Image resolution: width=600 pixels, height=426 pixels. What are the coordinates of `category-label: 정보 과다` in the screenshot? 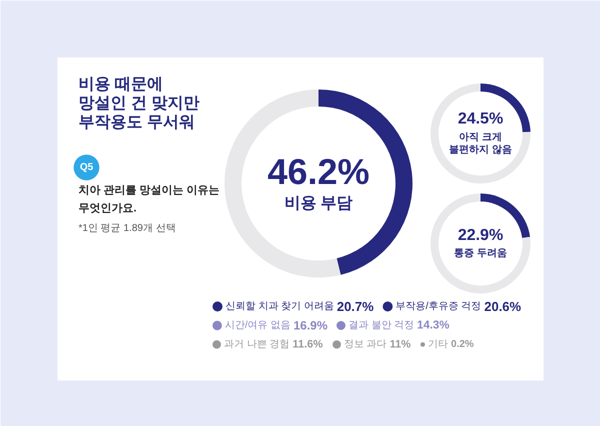 It's located at (365, 344).